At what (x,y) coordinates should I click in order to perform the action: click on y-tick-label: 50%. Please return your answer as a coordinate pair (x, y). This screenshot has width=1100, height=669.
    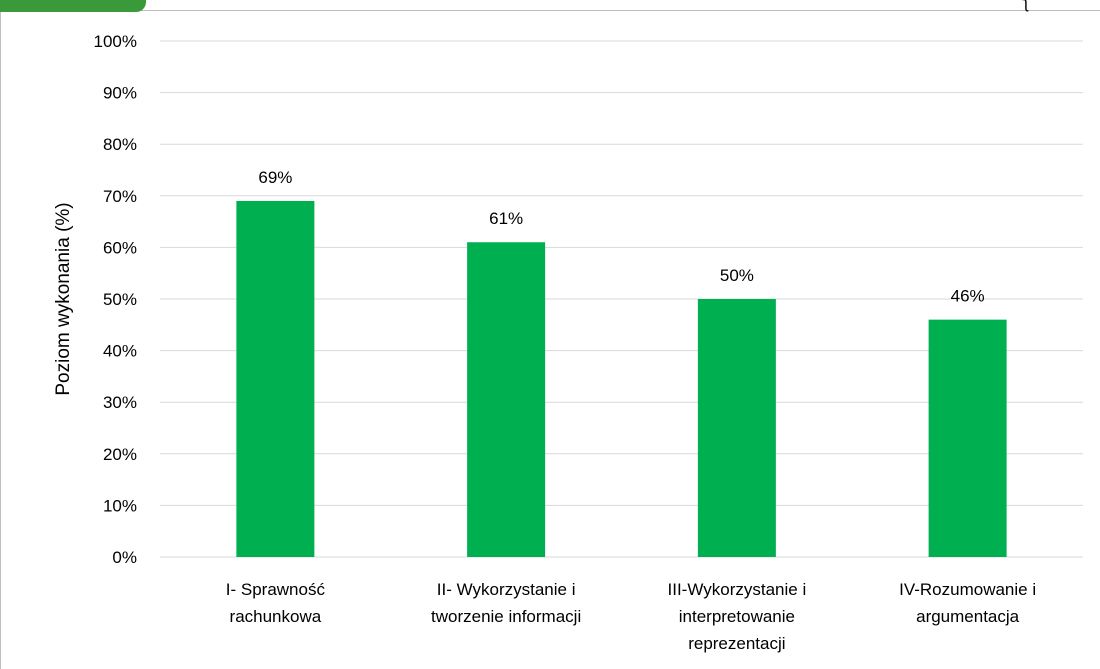
    Looking at the image, I should click on (120, 299).